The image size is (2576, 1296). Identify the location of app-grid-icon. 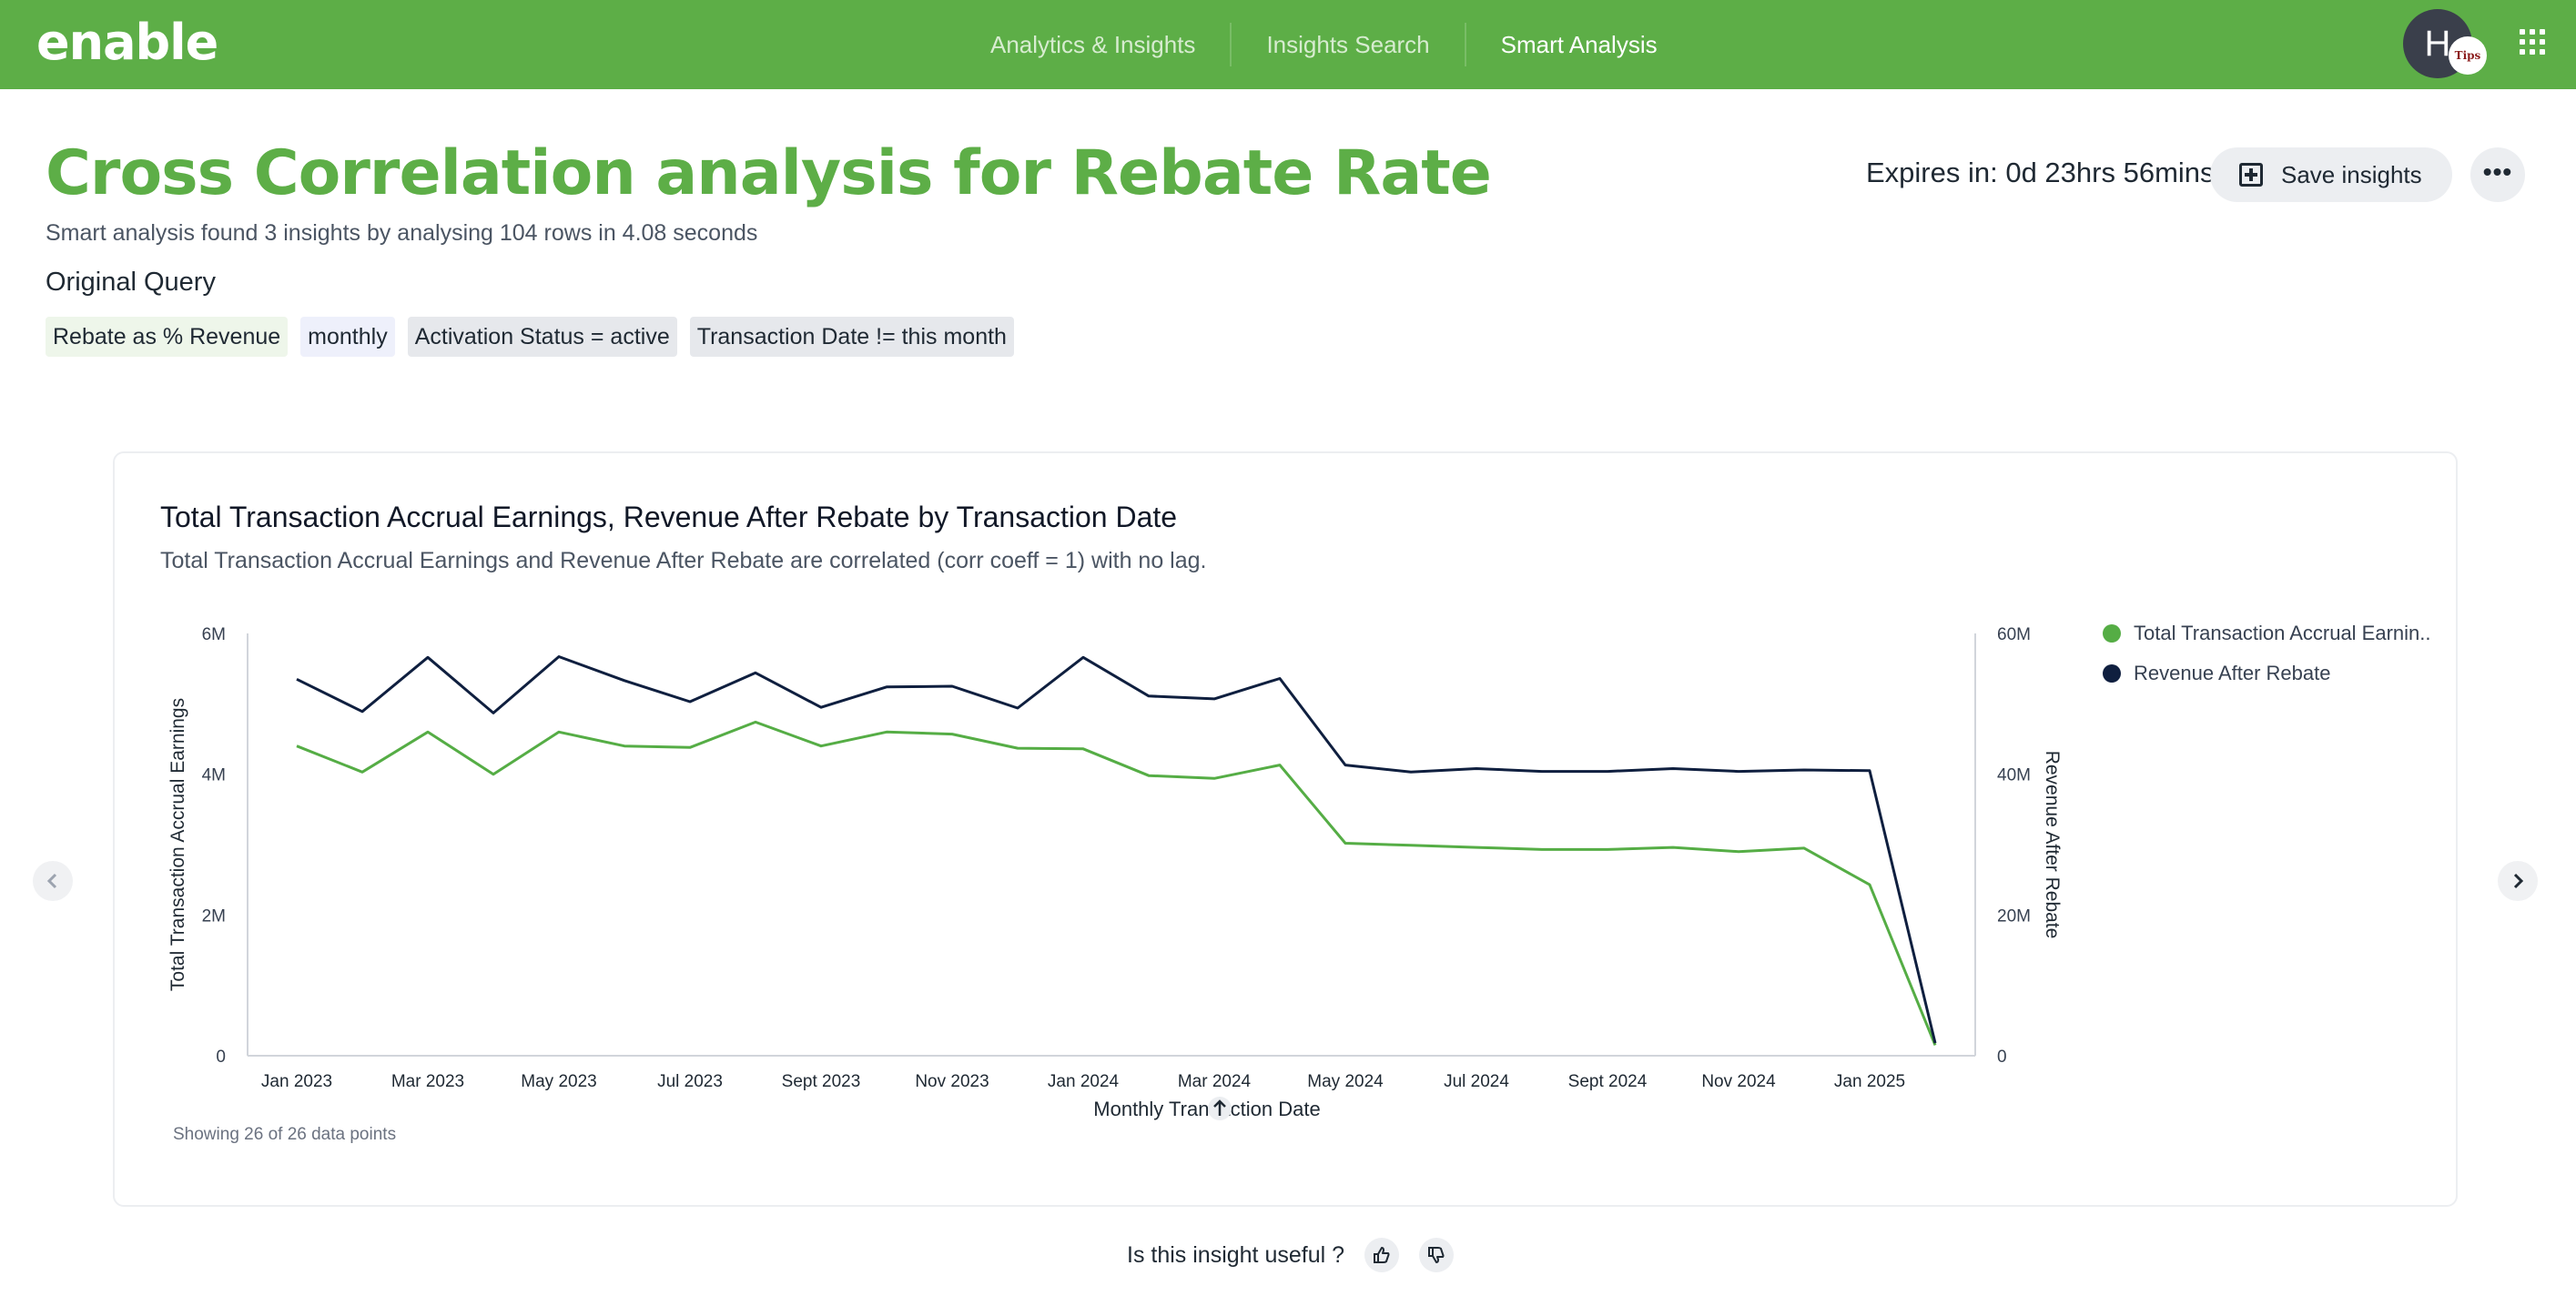
(2532, 42).